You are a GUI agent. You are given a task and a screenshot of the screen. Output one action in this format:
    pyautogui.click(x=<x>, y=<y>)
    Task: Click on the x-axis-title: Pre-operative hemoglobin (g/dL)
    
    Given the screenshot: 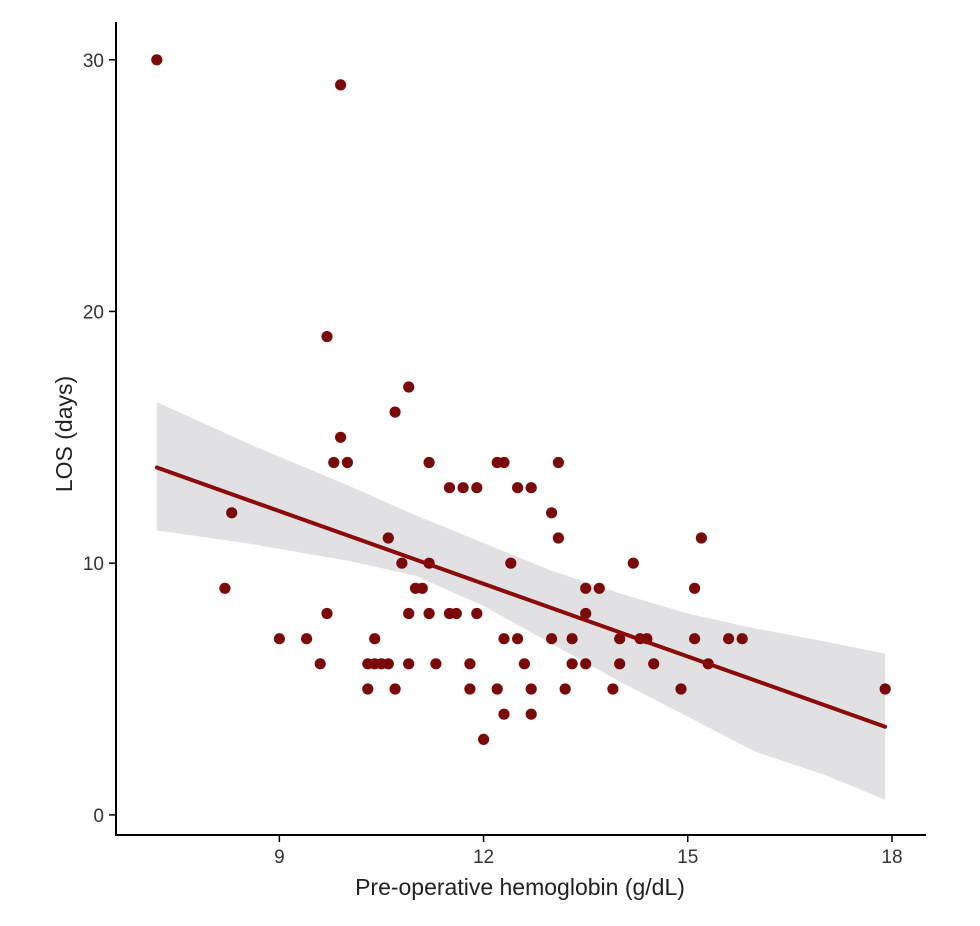 What is the action you would take?
    pyautogui.click(x=520, y=887)
    